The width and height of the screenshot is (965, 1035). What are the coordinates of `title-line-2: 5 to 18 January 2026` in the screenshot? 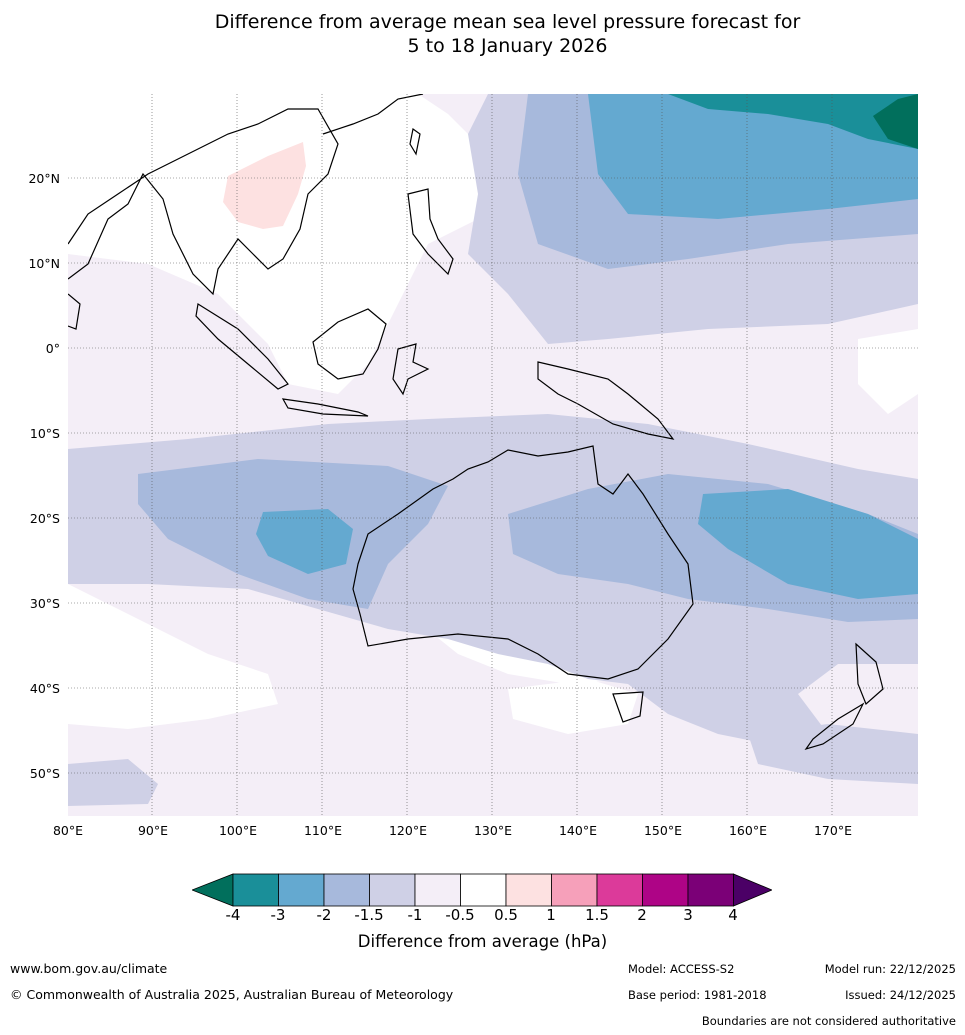 It's located at (507, 46).